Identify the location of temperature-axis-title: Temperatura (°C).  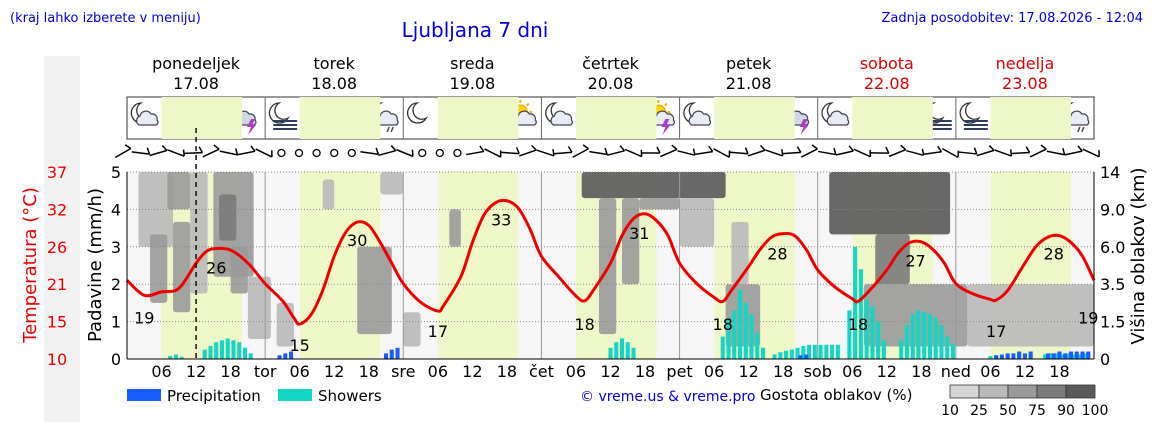
(30, 265).